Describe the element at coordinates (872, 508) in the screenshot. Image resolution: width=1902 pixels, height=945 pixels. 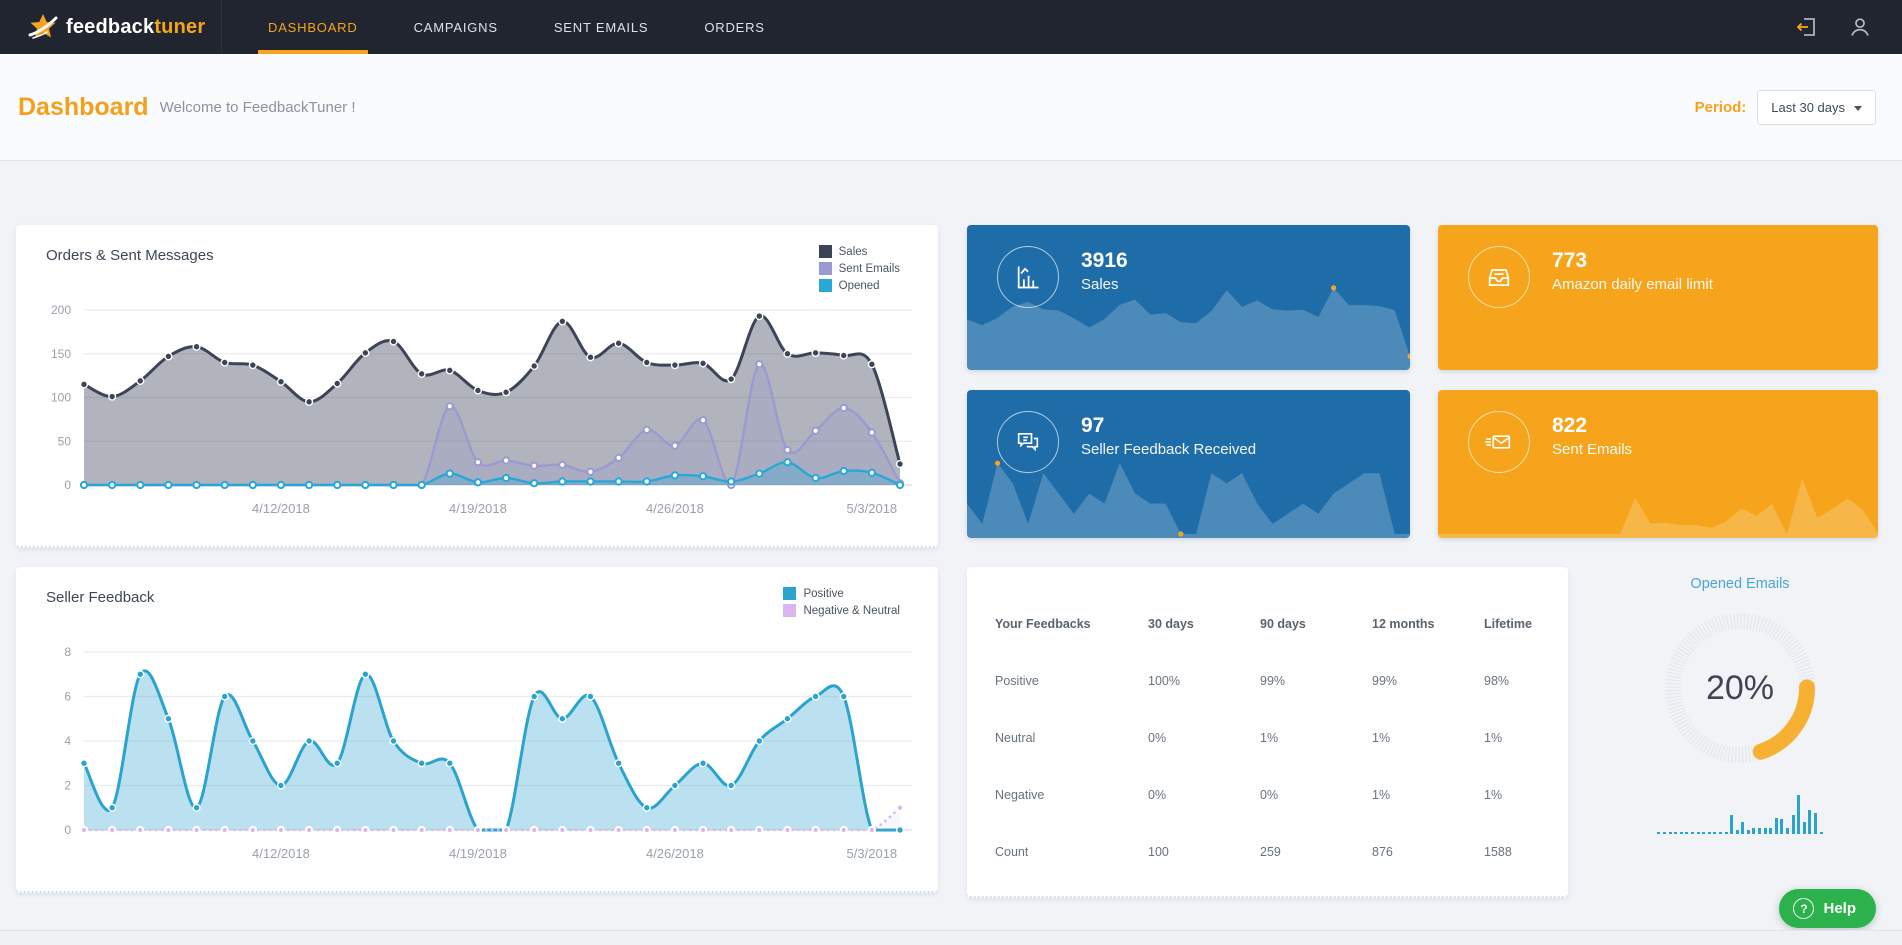
I see `svg-text: 5/3/2018` at that location.